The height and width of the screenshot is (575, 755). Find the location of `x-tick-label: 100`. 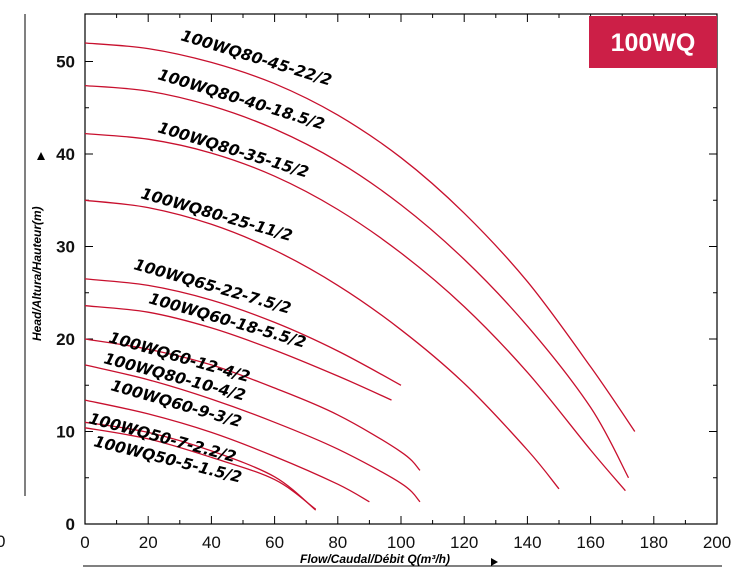

x-tick-label: 100 is located at coordinates (401, 542).